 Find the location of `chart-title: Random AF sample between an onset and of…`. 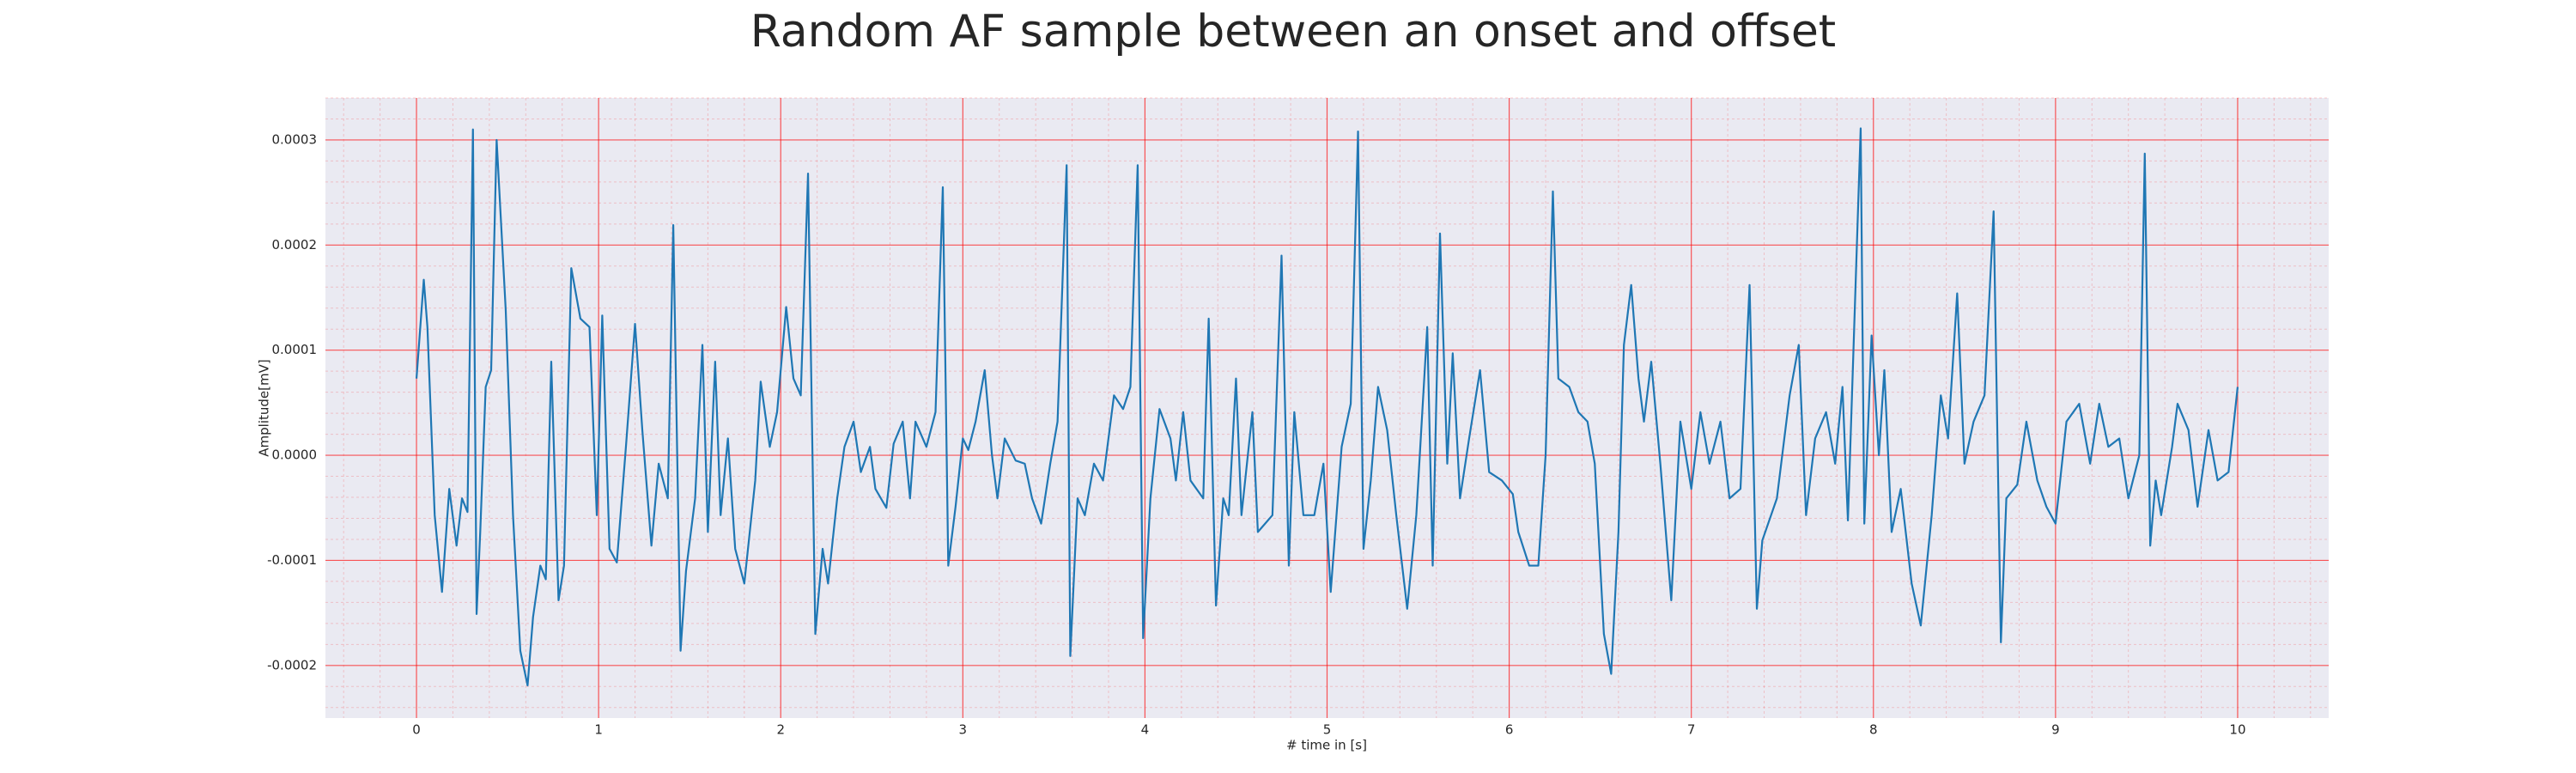

chart-title: Random AF sample between an onset and of… is located at coordinates (1293, 32).